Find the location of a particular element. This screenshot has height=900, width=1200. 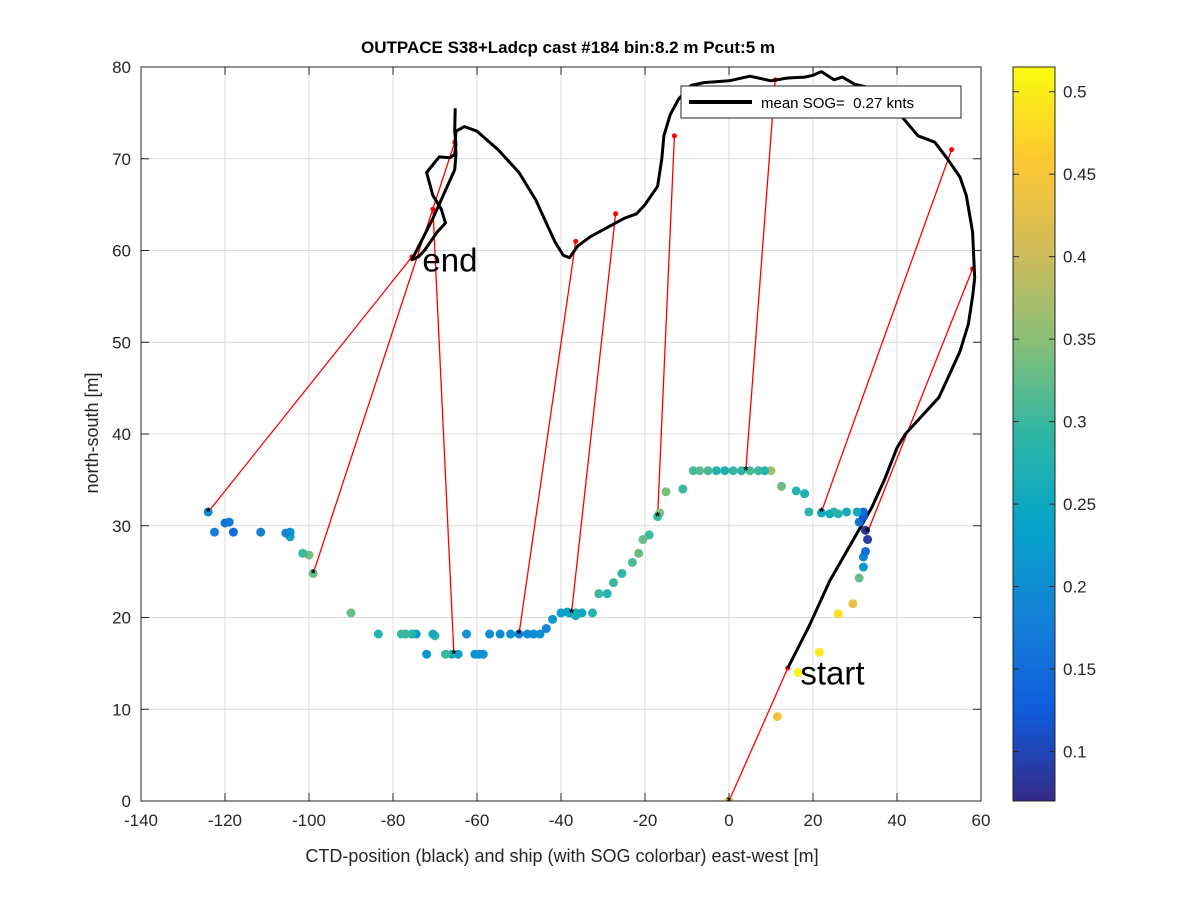

colorbar-tick-label: 0.35 is located at coordinates (1079, 339).